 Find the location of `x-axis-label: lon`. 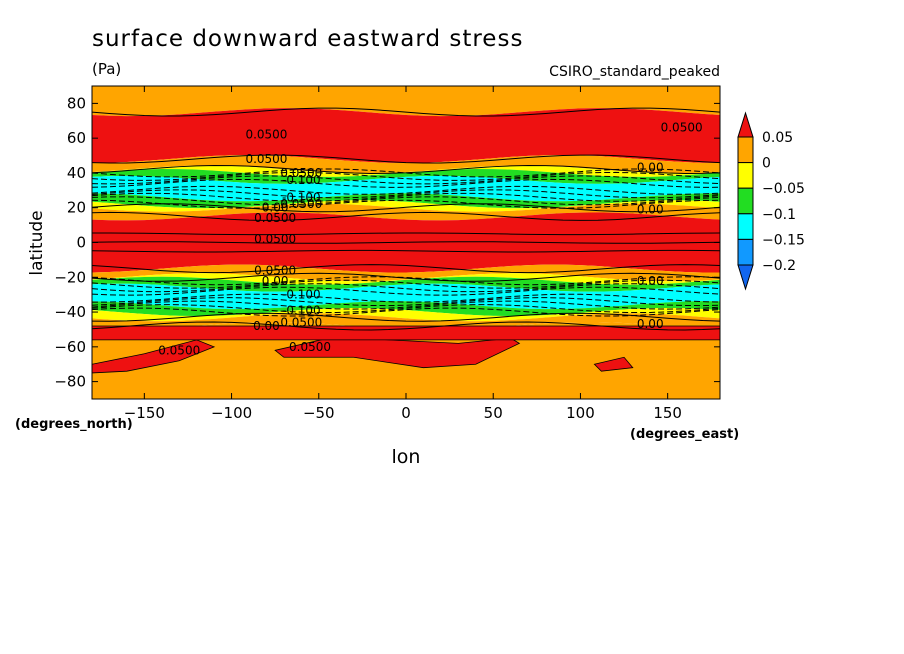

x-axis-label: lon is located at coordinates (406, 457).